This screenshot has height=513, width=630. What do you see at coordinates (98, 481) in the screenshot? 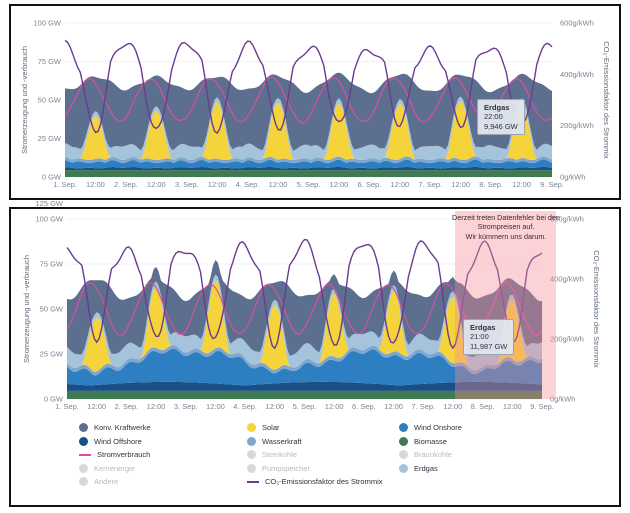
I see `legend-item-andere: Andere` at bounding box center [98, 481].